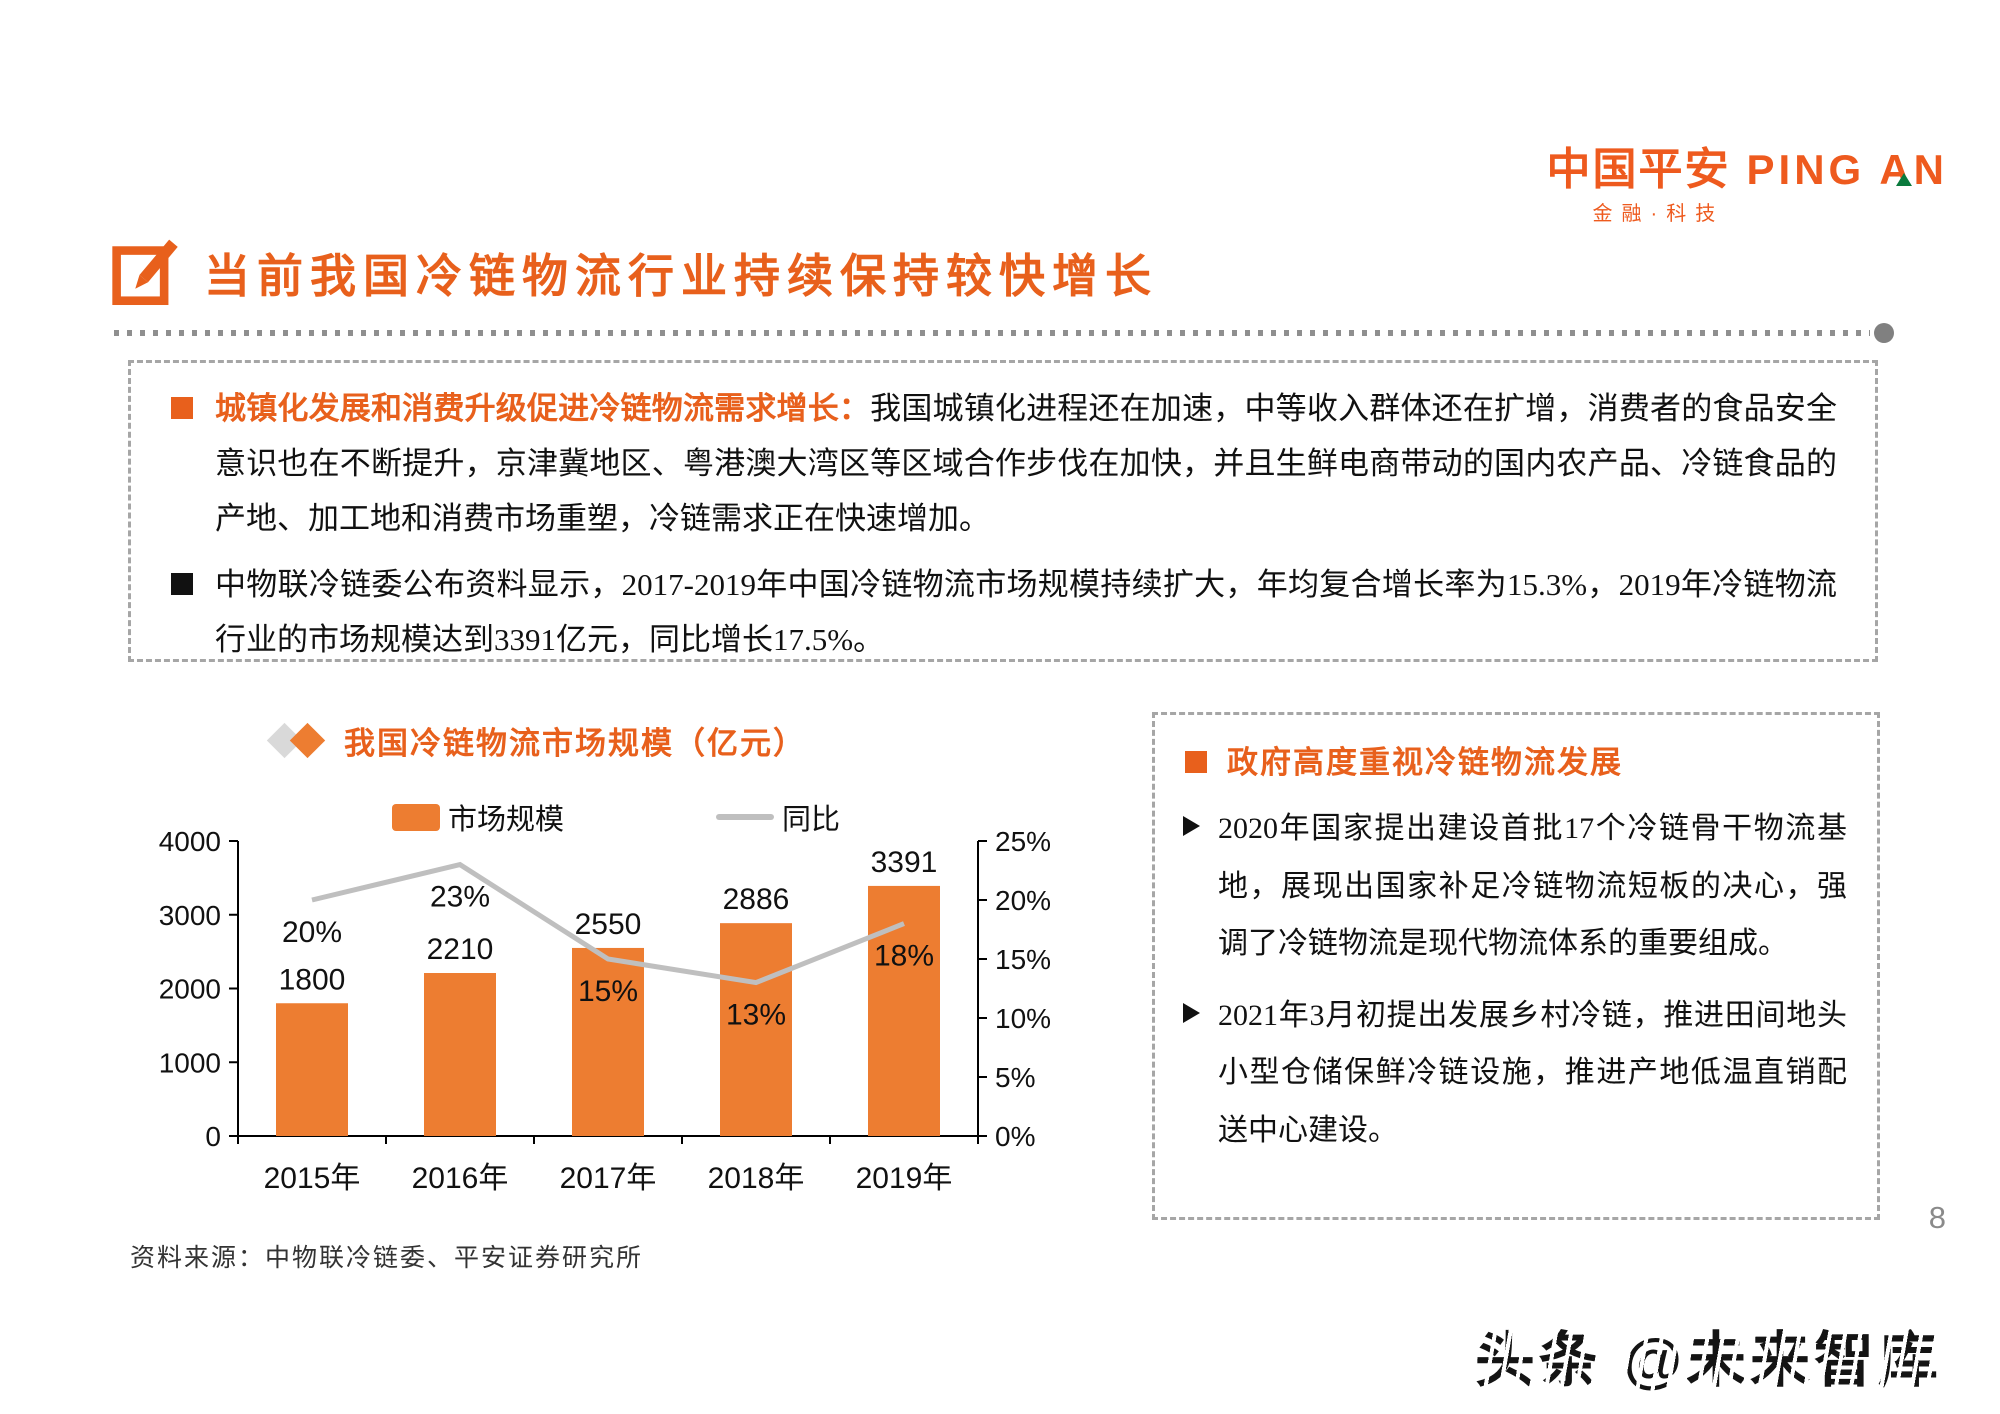  Describe the element at coordinates (1937, 1217) in the screenshot. I see `page-number: 8` at that location.